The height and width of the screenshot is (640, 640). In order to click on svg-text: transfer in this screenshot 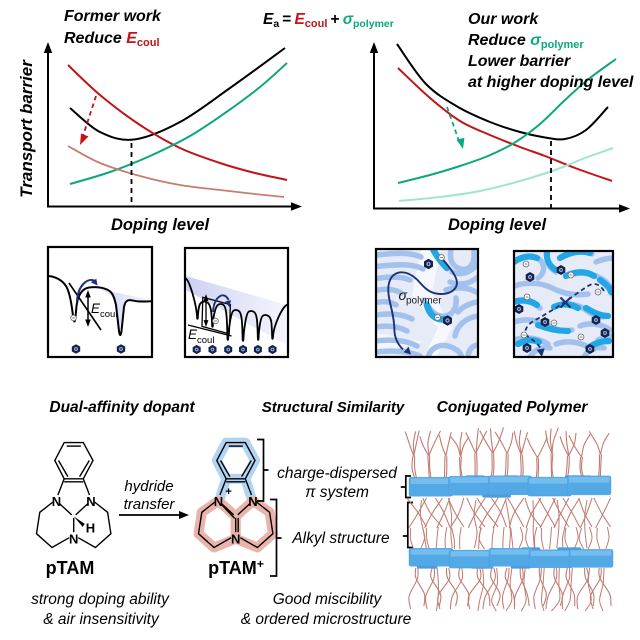, I will do `click(150, 504)`.